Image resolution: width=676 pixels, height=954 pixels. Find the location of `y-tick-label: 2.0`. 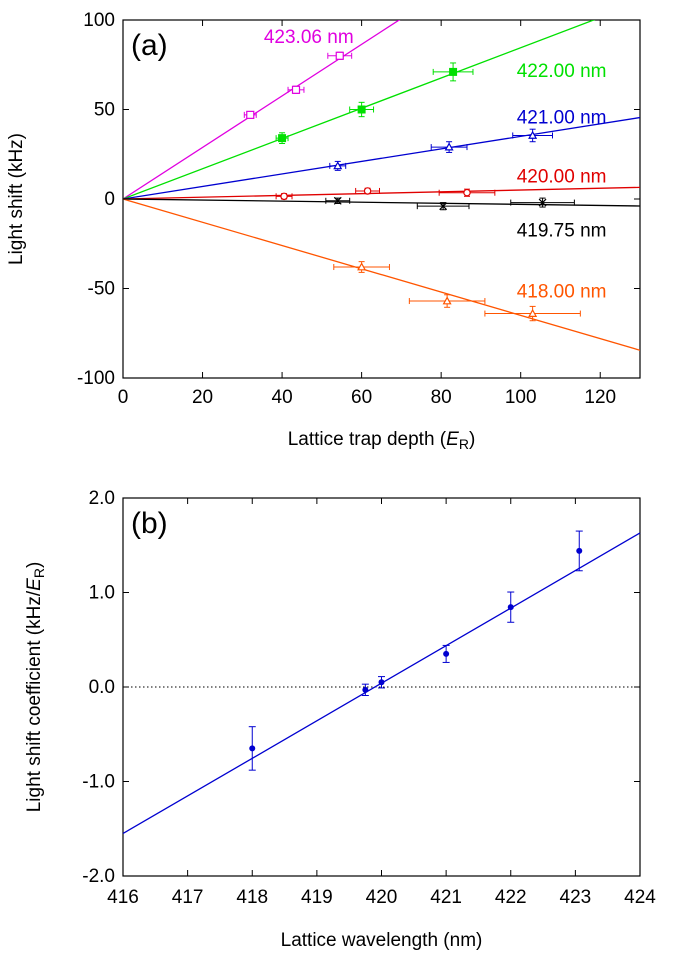

y-tick-label: 2.0 is located at coordinates (102, 498).